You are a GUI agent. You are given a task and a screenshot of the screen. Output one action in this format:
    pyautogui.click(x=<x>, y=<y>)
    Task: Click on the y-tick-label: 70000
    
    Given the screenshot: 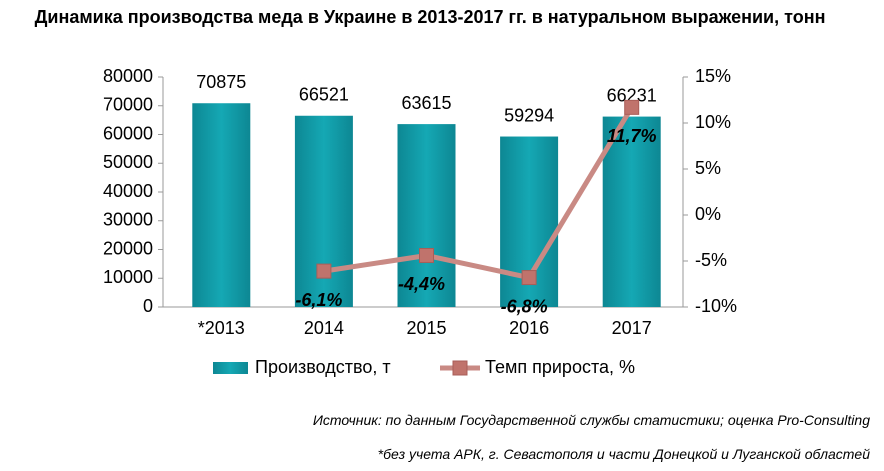 What is the action you would take?
    pyautogui.click(x=128, y=105)
    